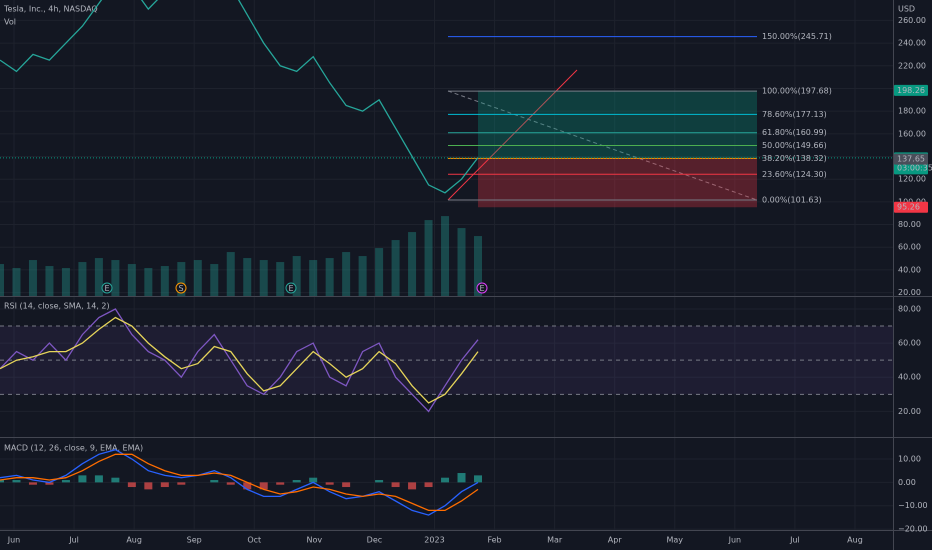 The width and height of the screenshot is (932, 550). Describe the element at coordinates (794, 145) in the screenshot. I see `fib-label: 50.00%(149.66)` at that location.